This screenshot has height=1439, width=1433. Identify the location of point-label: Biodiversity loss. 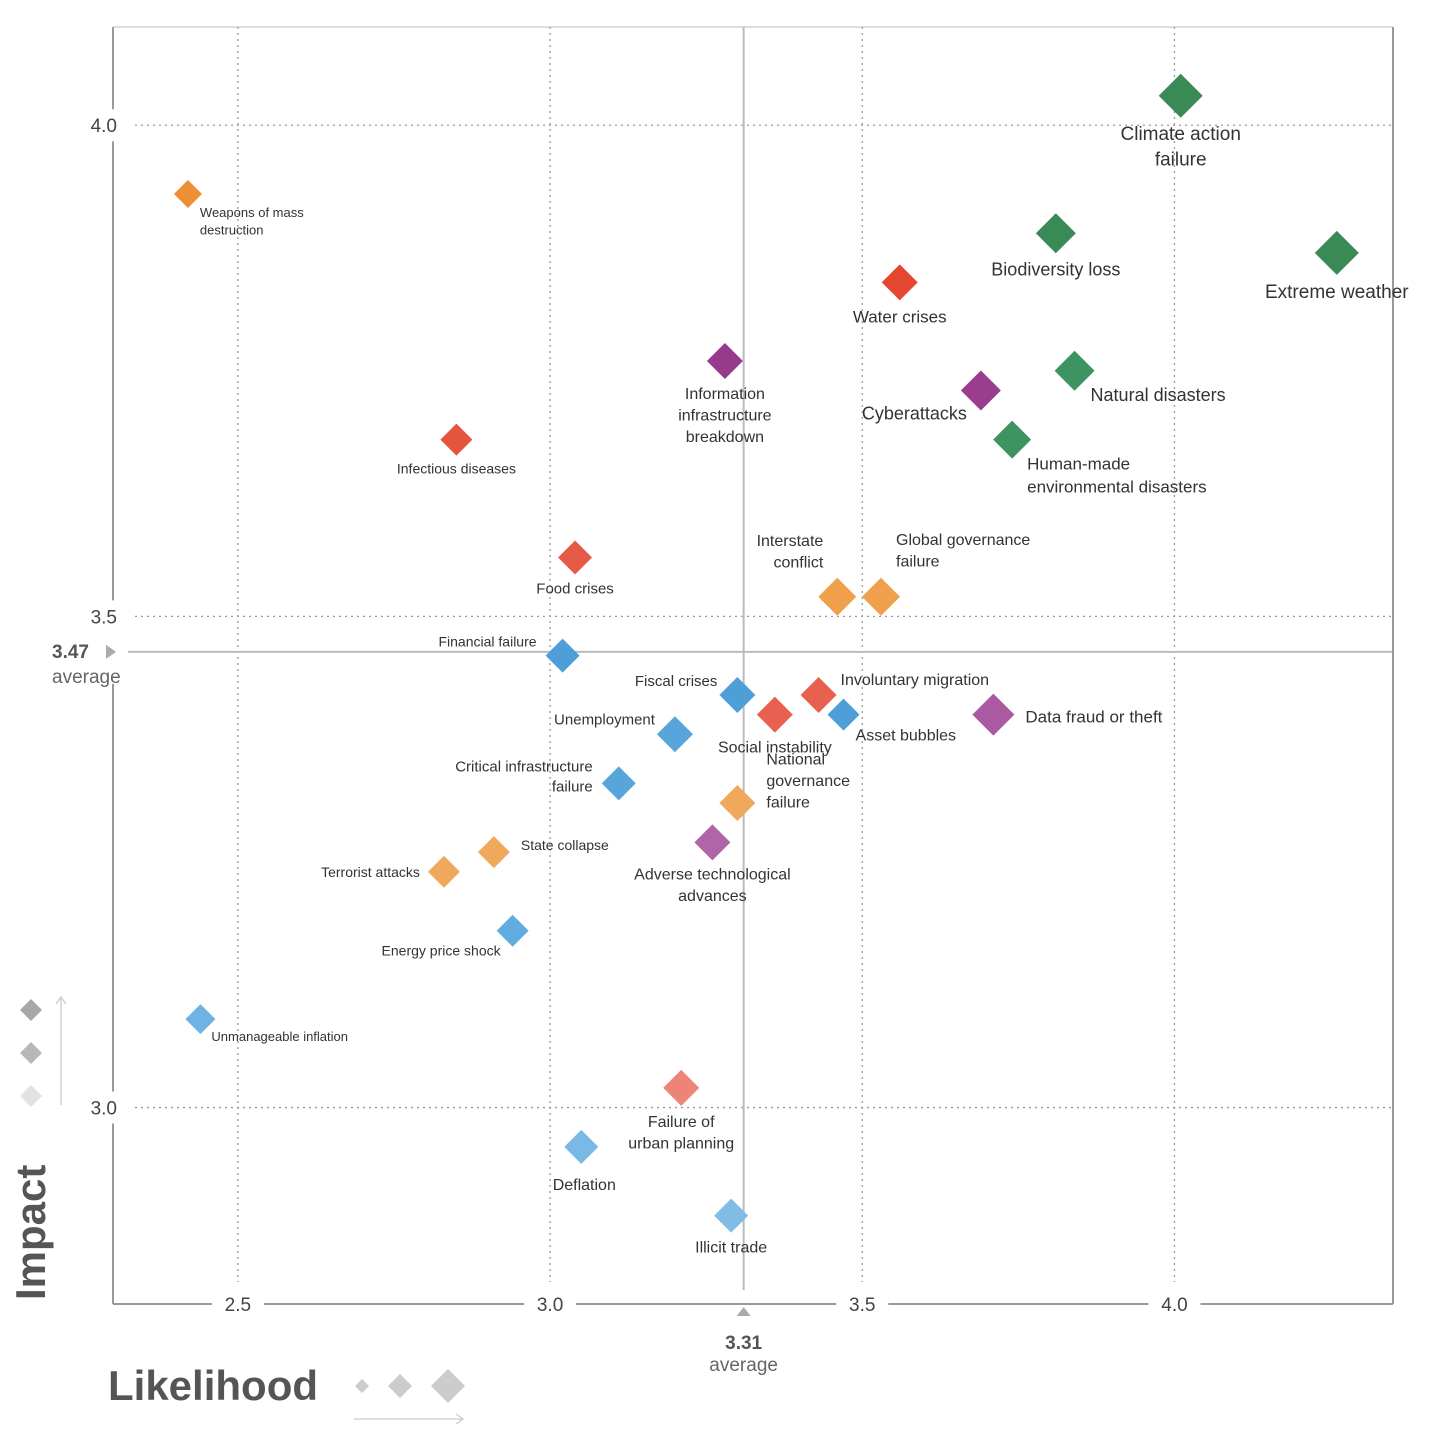
(1055, 269).